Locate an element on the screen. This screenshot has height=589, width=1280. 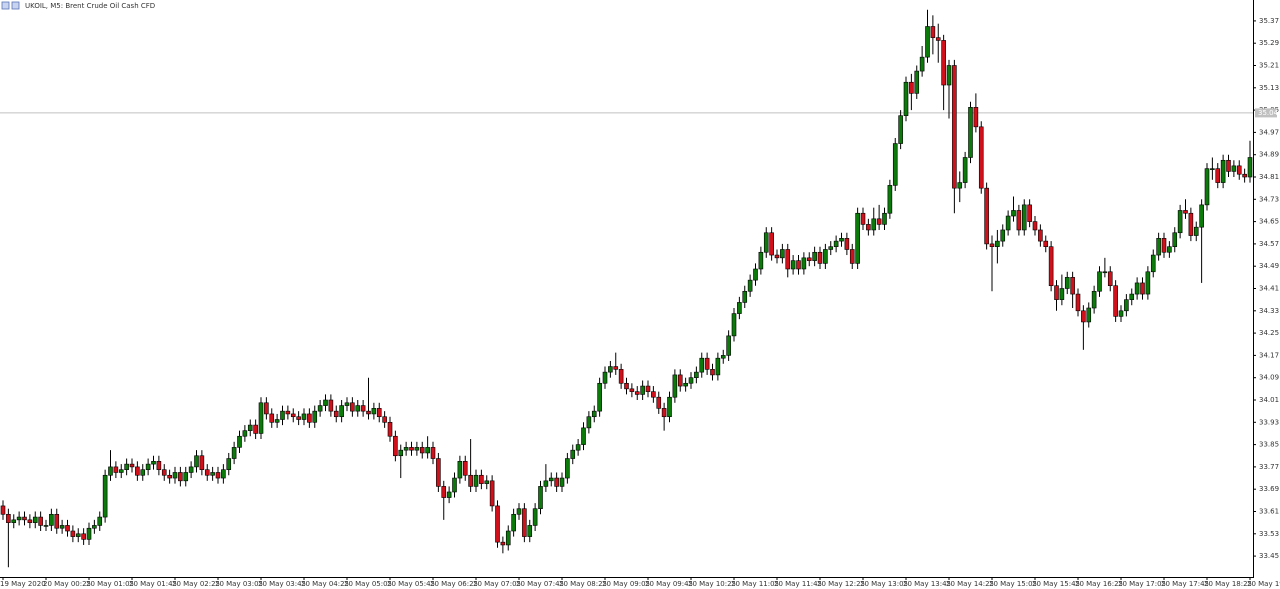
symbol-icon is located at coordinates (10, 5).